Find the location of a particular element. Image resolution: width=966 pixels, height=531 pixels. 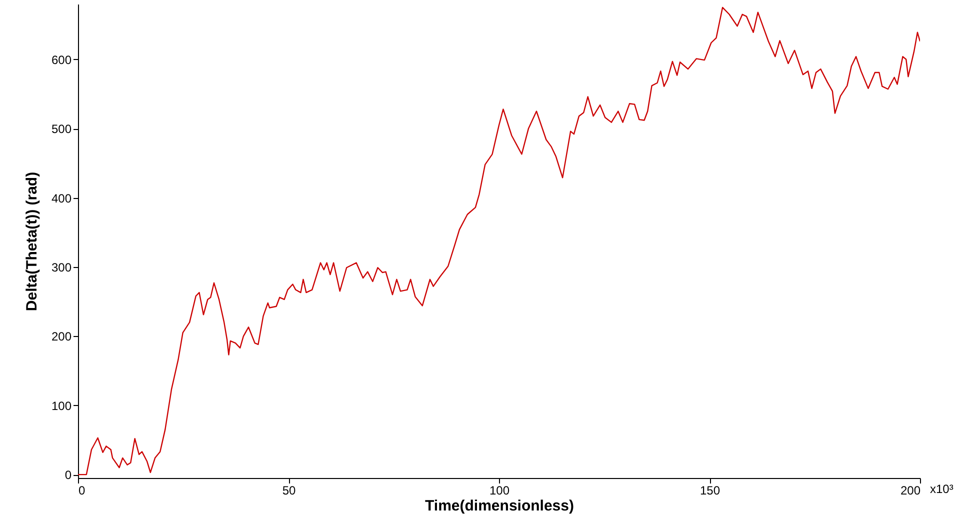

x-axis-title: Time(dimensionless) is located at coordinates (499, 506).